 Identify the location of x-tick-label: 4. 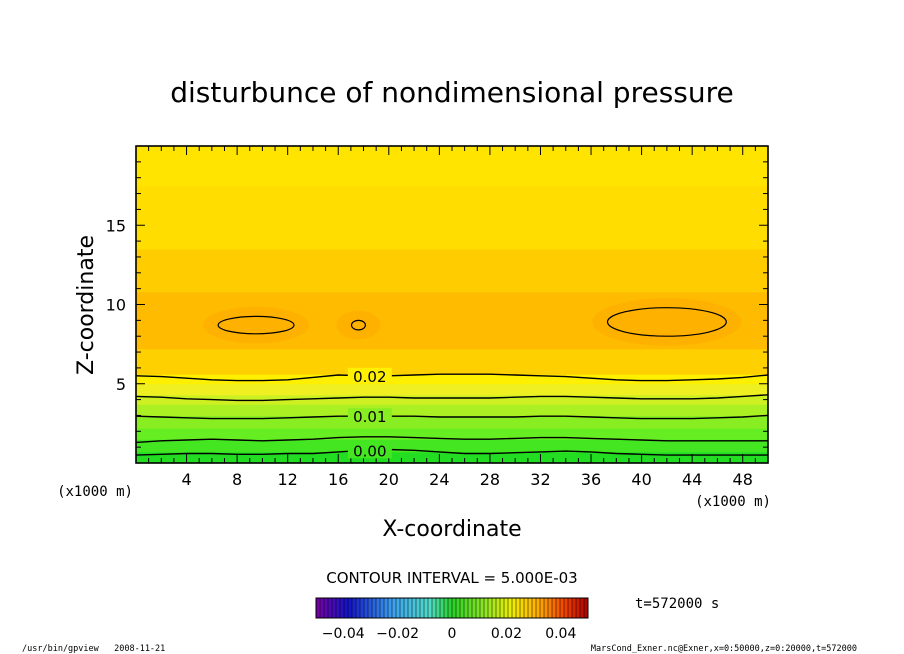
(186, 479).